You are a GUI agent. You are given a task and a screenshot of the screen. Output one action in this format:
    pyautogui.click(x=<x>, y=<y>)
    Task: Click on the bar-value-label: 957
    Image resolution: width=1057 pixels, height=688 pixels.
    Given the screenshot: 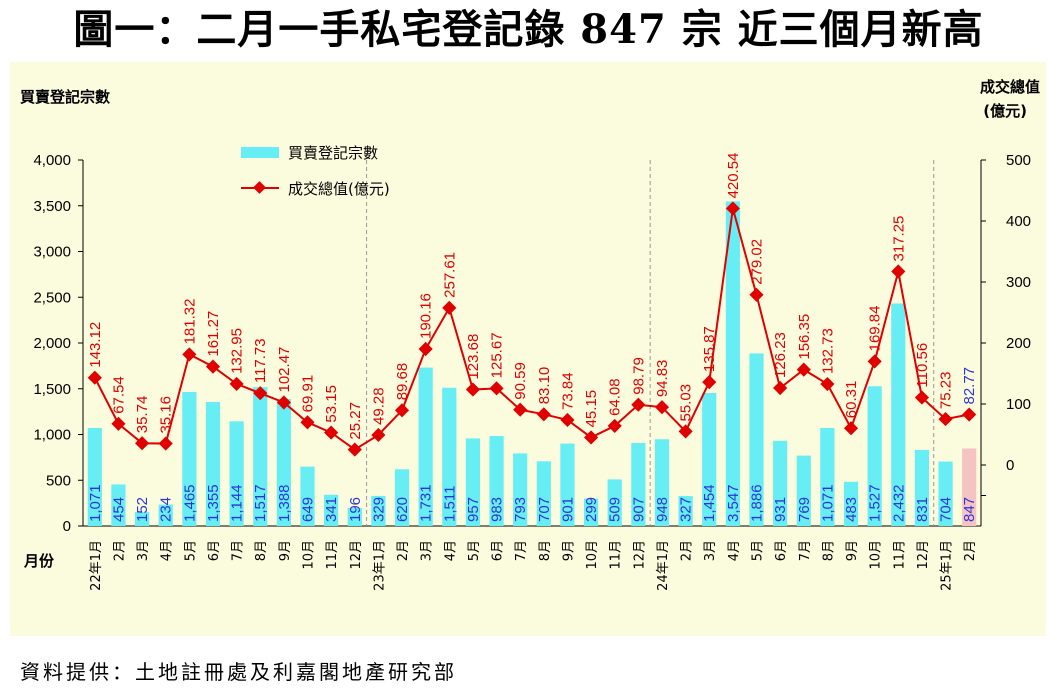 What is the action you would take?
    pyautogui.click(x=473, y=509)
    